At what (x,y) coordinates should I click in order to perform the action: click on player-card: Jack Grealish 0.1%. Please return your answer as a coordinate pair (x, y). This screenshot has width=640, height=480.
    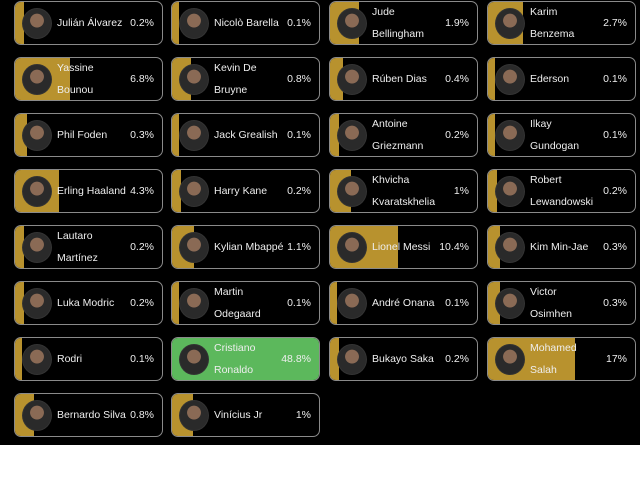
    Looking at the image, I should click on (245, 135).